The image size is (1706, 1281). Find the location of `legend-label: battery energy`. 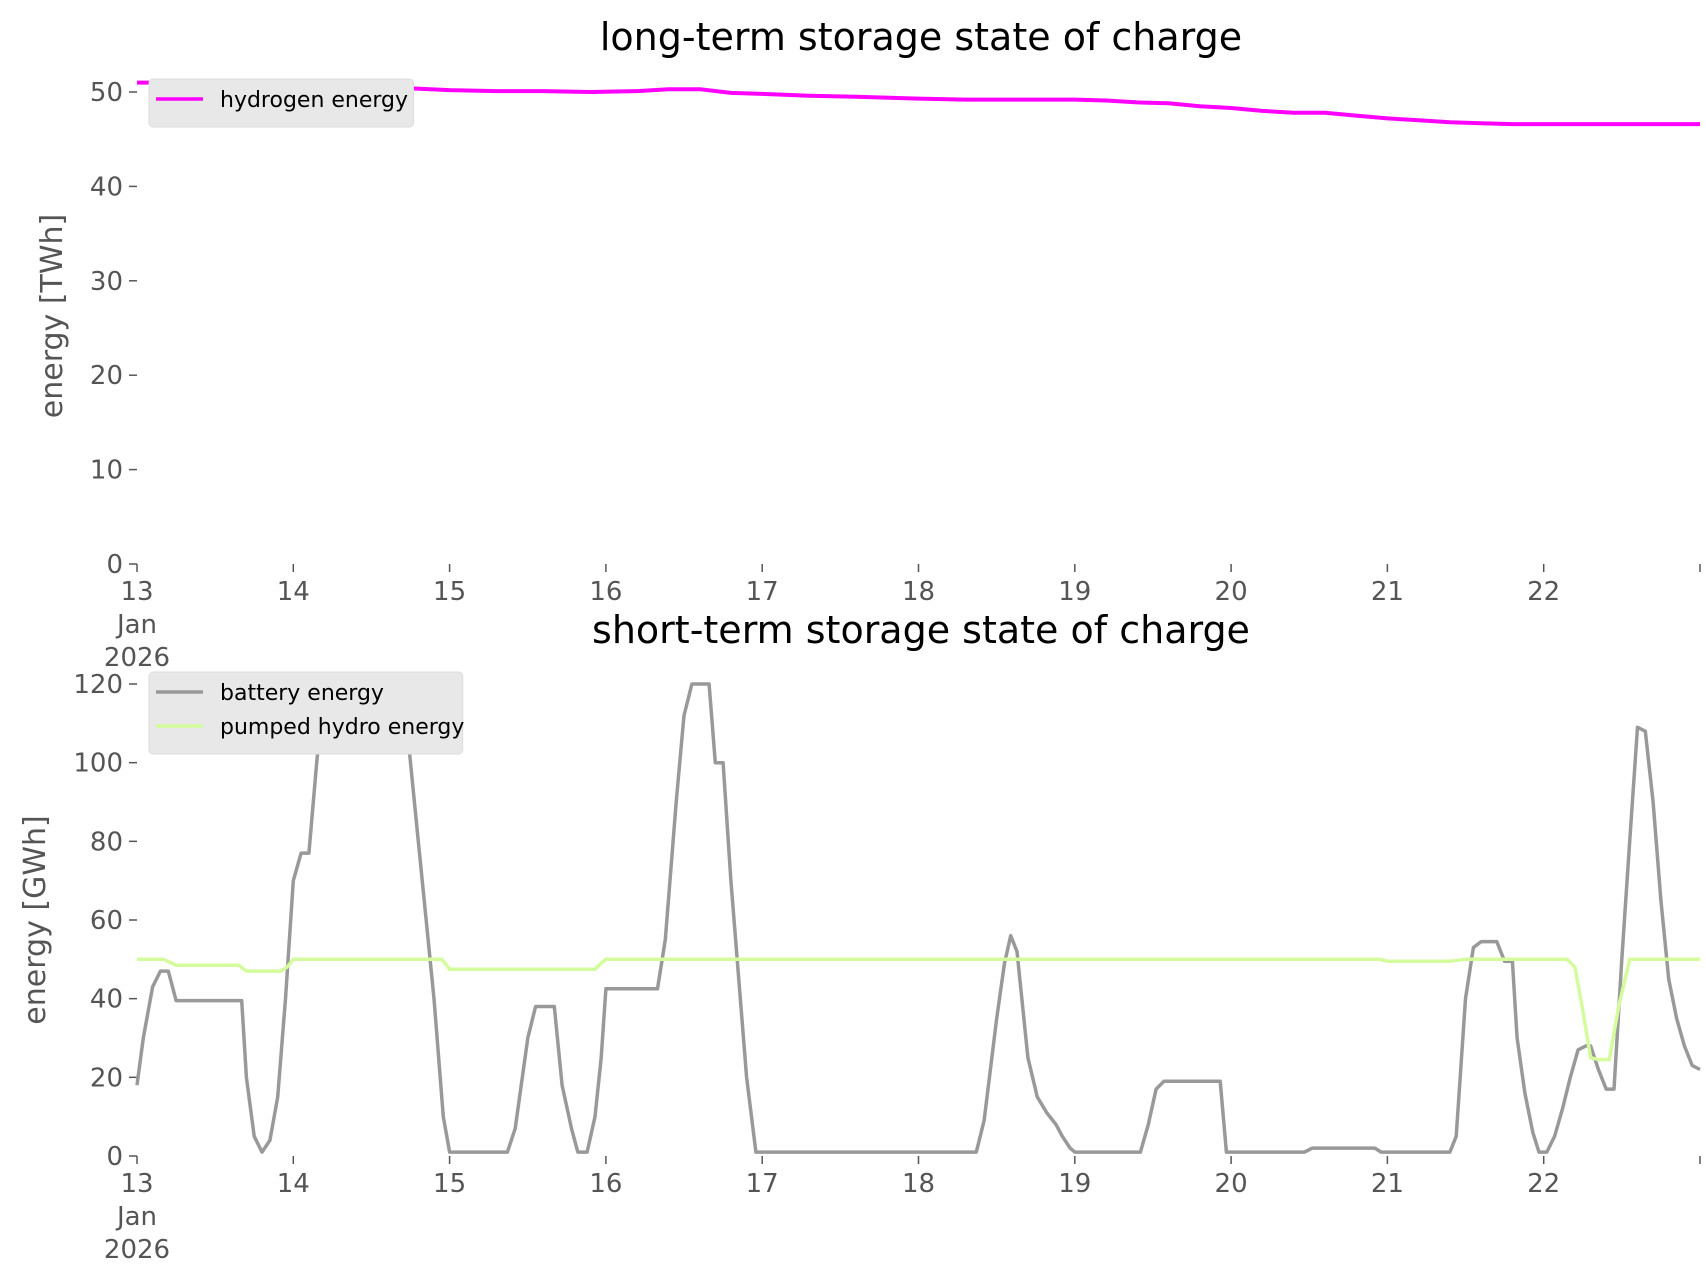

legend-label: battery energy is located at coordinates (302, 693).